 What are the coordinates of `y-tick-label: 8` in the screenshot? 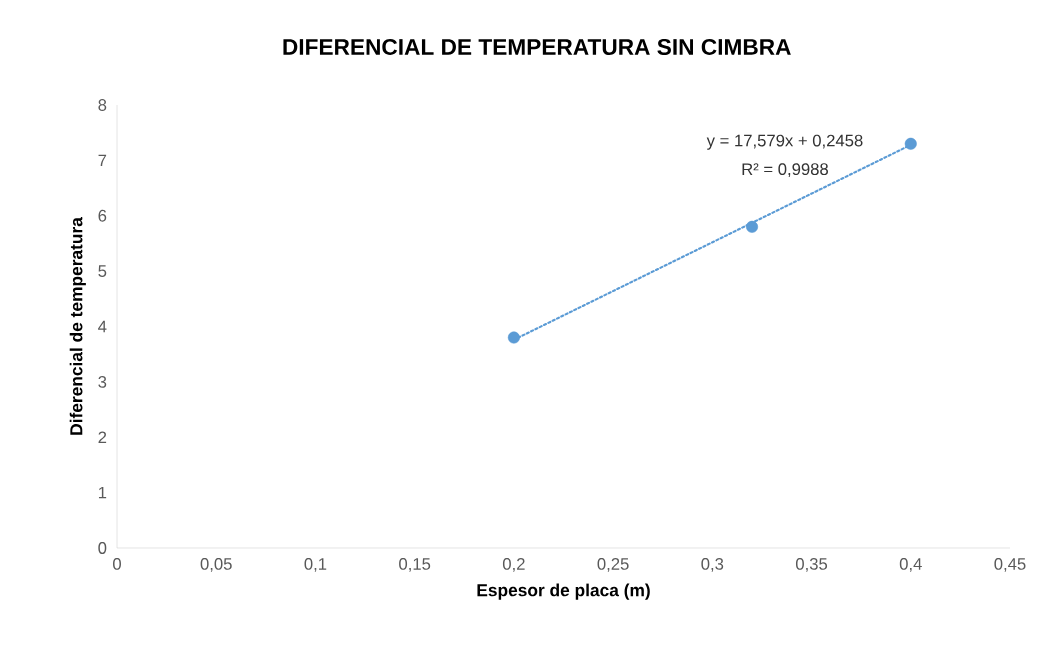 It's located at (102, 105).